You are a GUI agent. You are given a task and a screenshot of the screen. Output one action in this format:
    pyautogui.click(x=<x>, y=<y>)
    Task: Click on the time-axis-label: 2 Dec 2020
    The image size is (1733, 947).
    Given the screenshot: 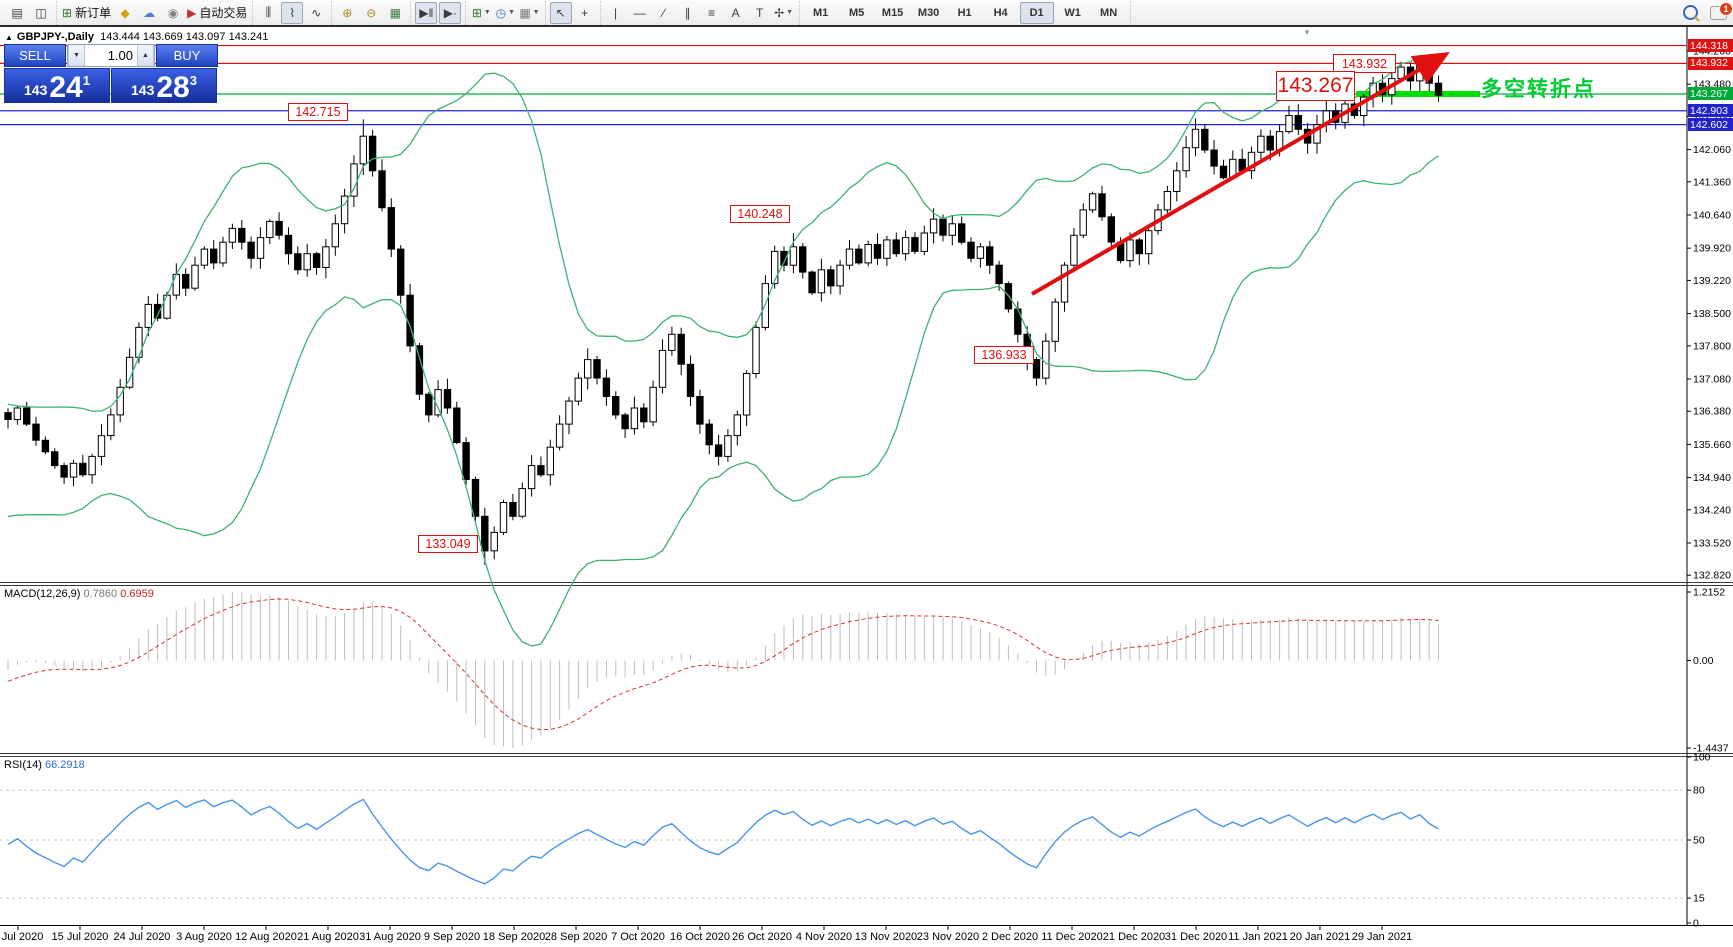 What is the action you would take?
    pyautogui.click(x=1010, y=937)
    